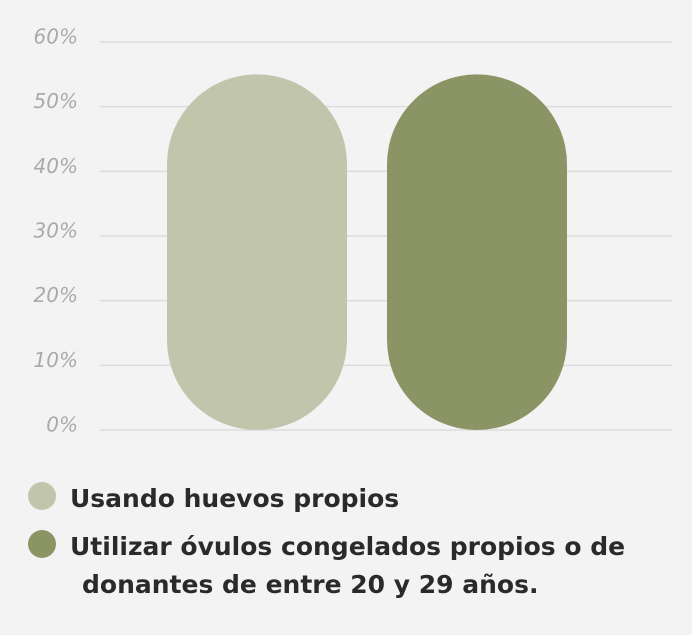 The height and width of the screenshot is (635, 692). Describe the element at coordinates (56, 231) in the screenshot. I see `y-tick-label: 30%` at that location.